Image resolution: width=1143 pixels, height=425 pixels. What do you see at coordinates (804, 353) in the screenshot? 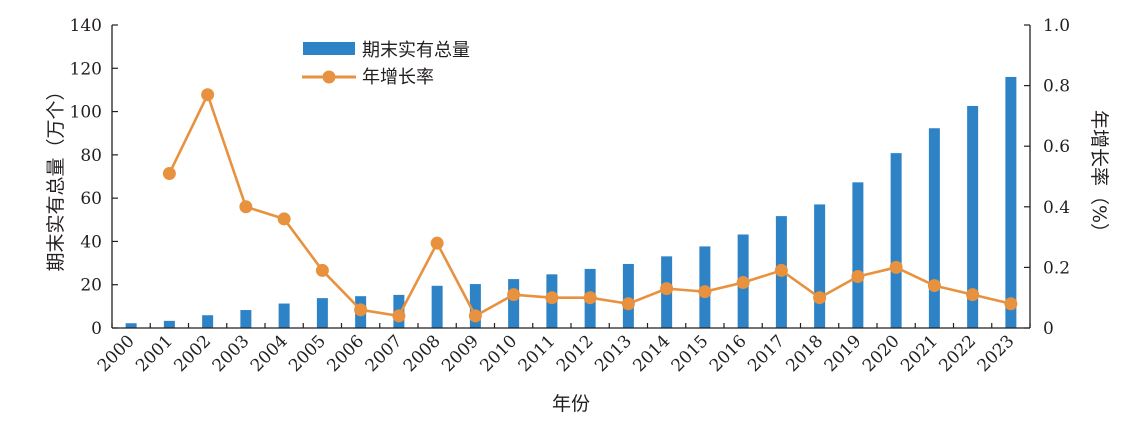
I see `x-tick-label: 2018` at bounding box center [804, 353].